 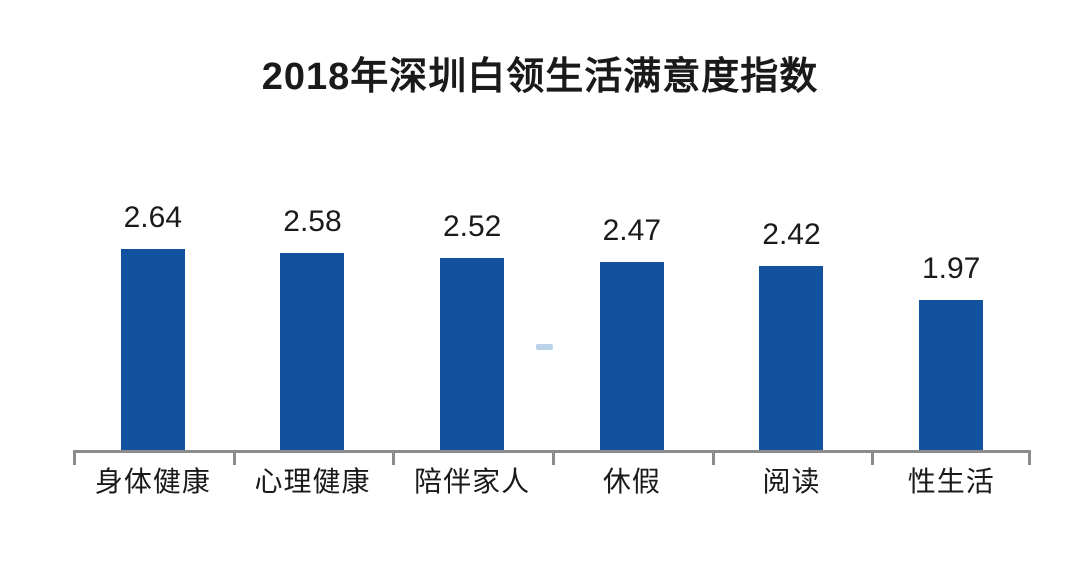 What do you see at coordinates (544, 347) in the screenshot?
I see `watermark-dash` at bounding box center [544, 347].